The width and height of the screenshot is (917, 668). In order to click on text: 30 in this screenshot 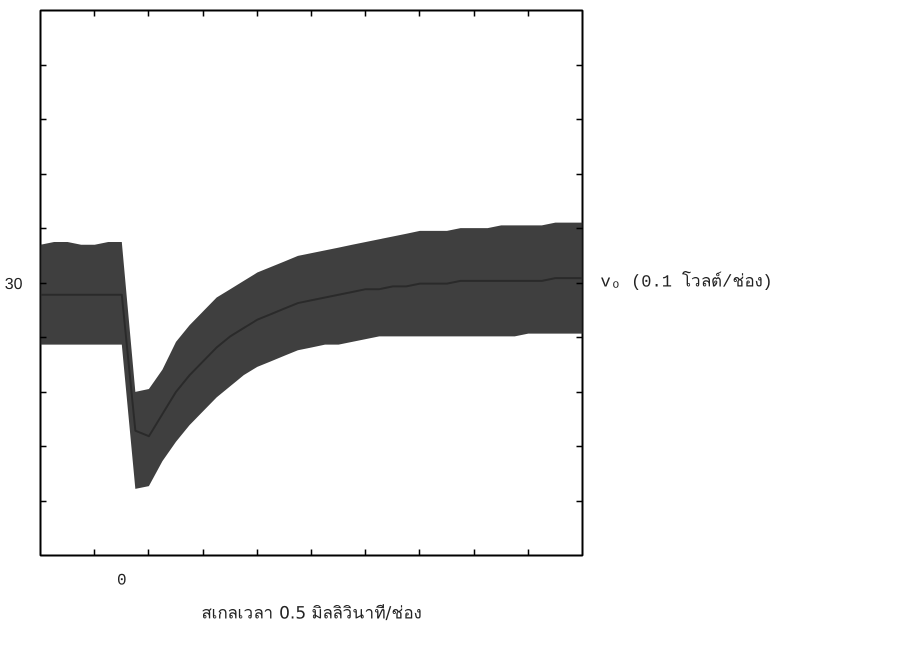, I will do `click(13, 284)`.